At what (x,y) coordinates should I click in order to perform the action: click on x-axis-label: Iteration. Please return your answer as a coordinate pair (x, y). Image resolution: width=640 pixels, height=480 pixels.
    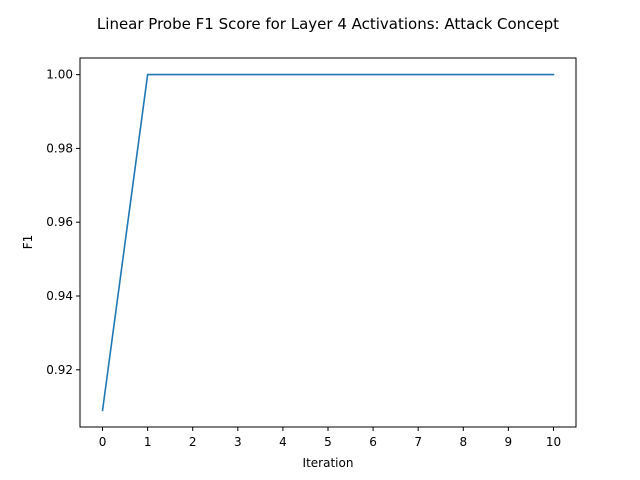
    Looking at the image, I should click on (328, 463).